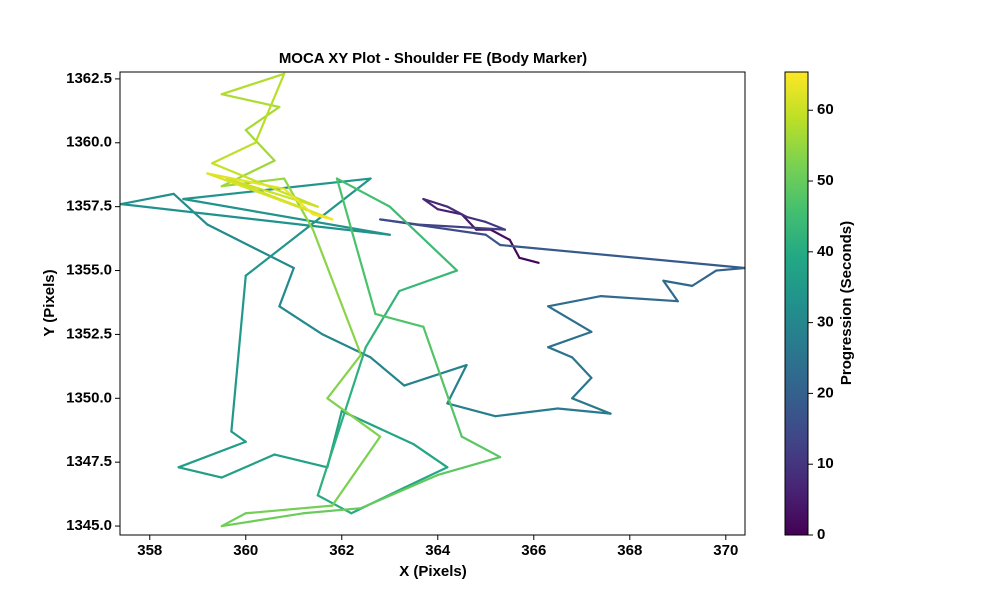 The image size is (1000, 605). What do you see at coordinates (825, 463) in the screenshot?
I see `colorbar-tick-label: 10` at bounding box center [825, 463].